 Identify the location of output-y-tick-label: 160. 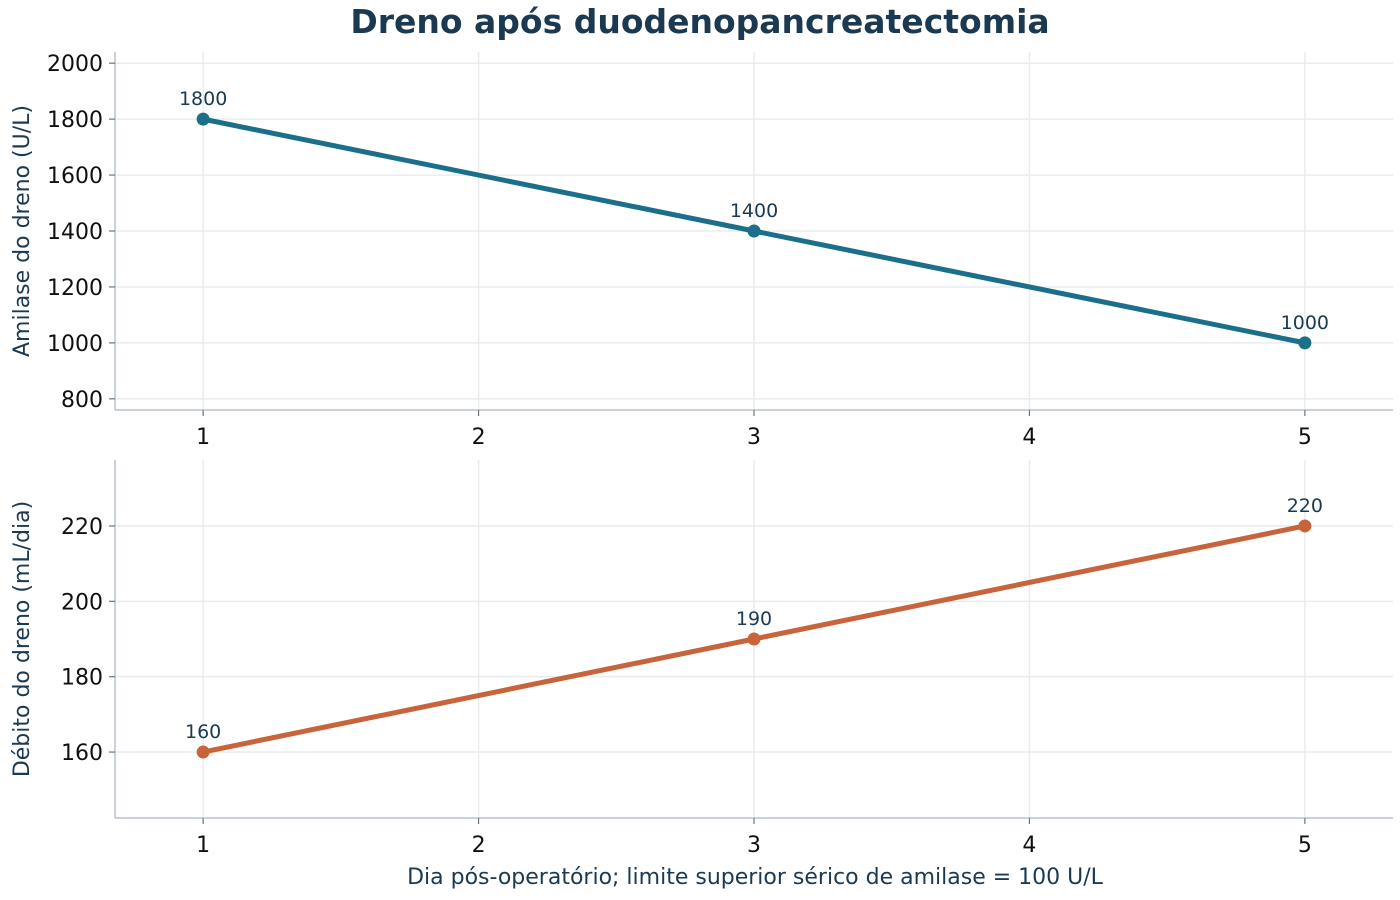
(82, 753).